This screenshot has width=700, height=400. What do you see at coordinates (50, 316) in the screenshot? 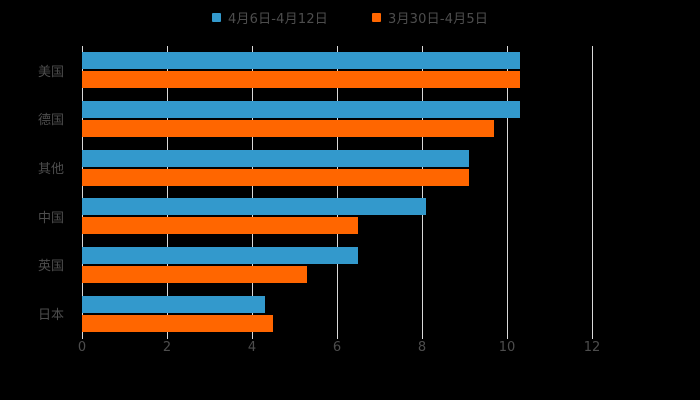
I see `y-axis-tick-label: 日本` at bounding box center [50, 316].